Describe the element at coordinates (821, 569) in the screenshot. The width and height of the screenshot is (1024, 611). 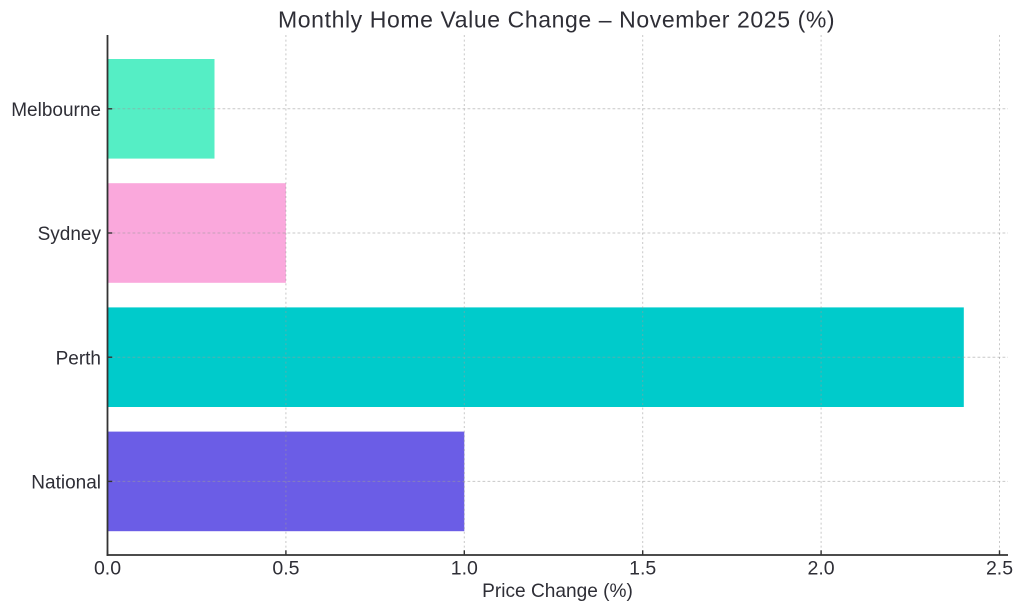
I see `svg-text: 2.0` at that location.